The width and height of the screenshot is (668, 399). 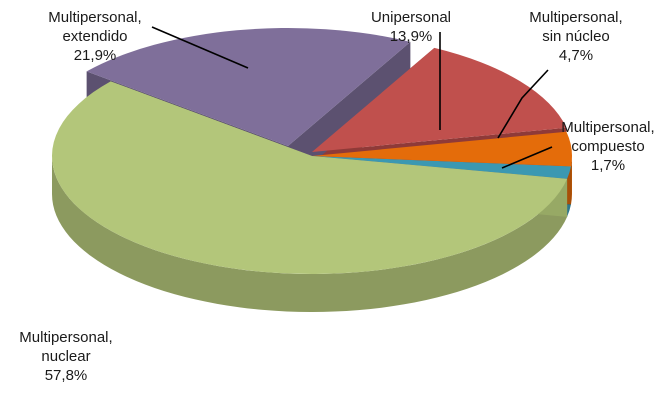 I want to click on slice-label: Multipersonal, extendido 21,9%, so click(x=94, y=36).